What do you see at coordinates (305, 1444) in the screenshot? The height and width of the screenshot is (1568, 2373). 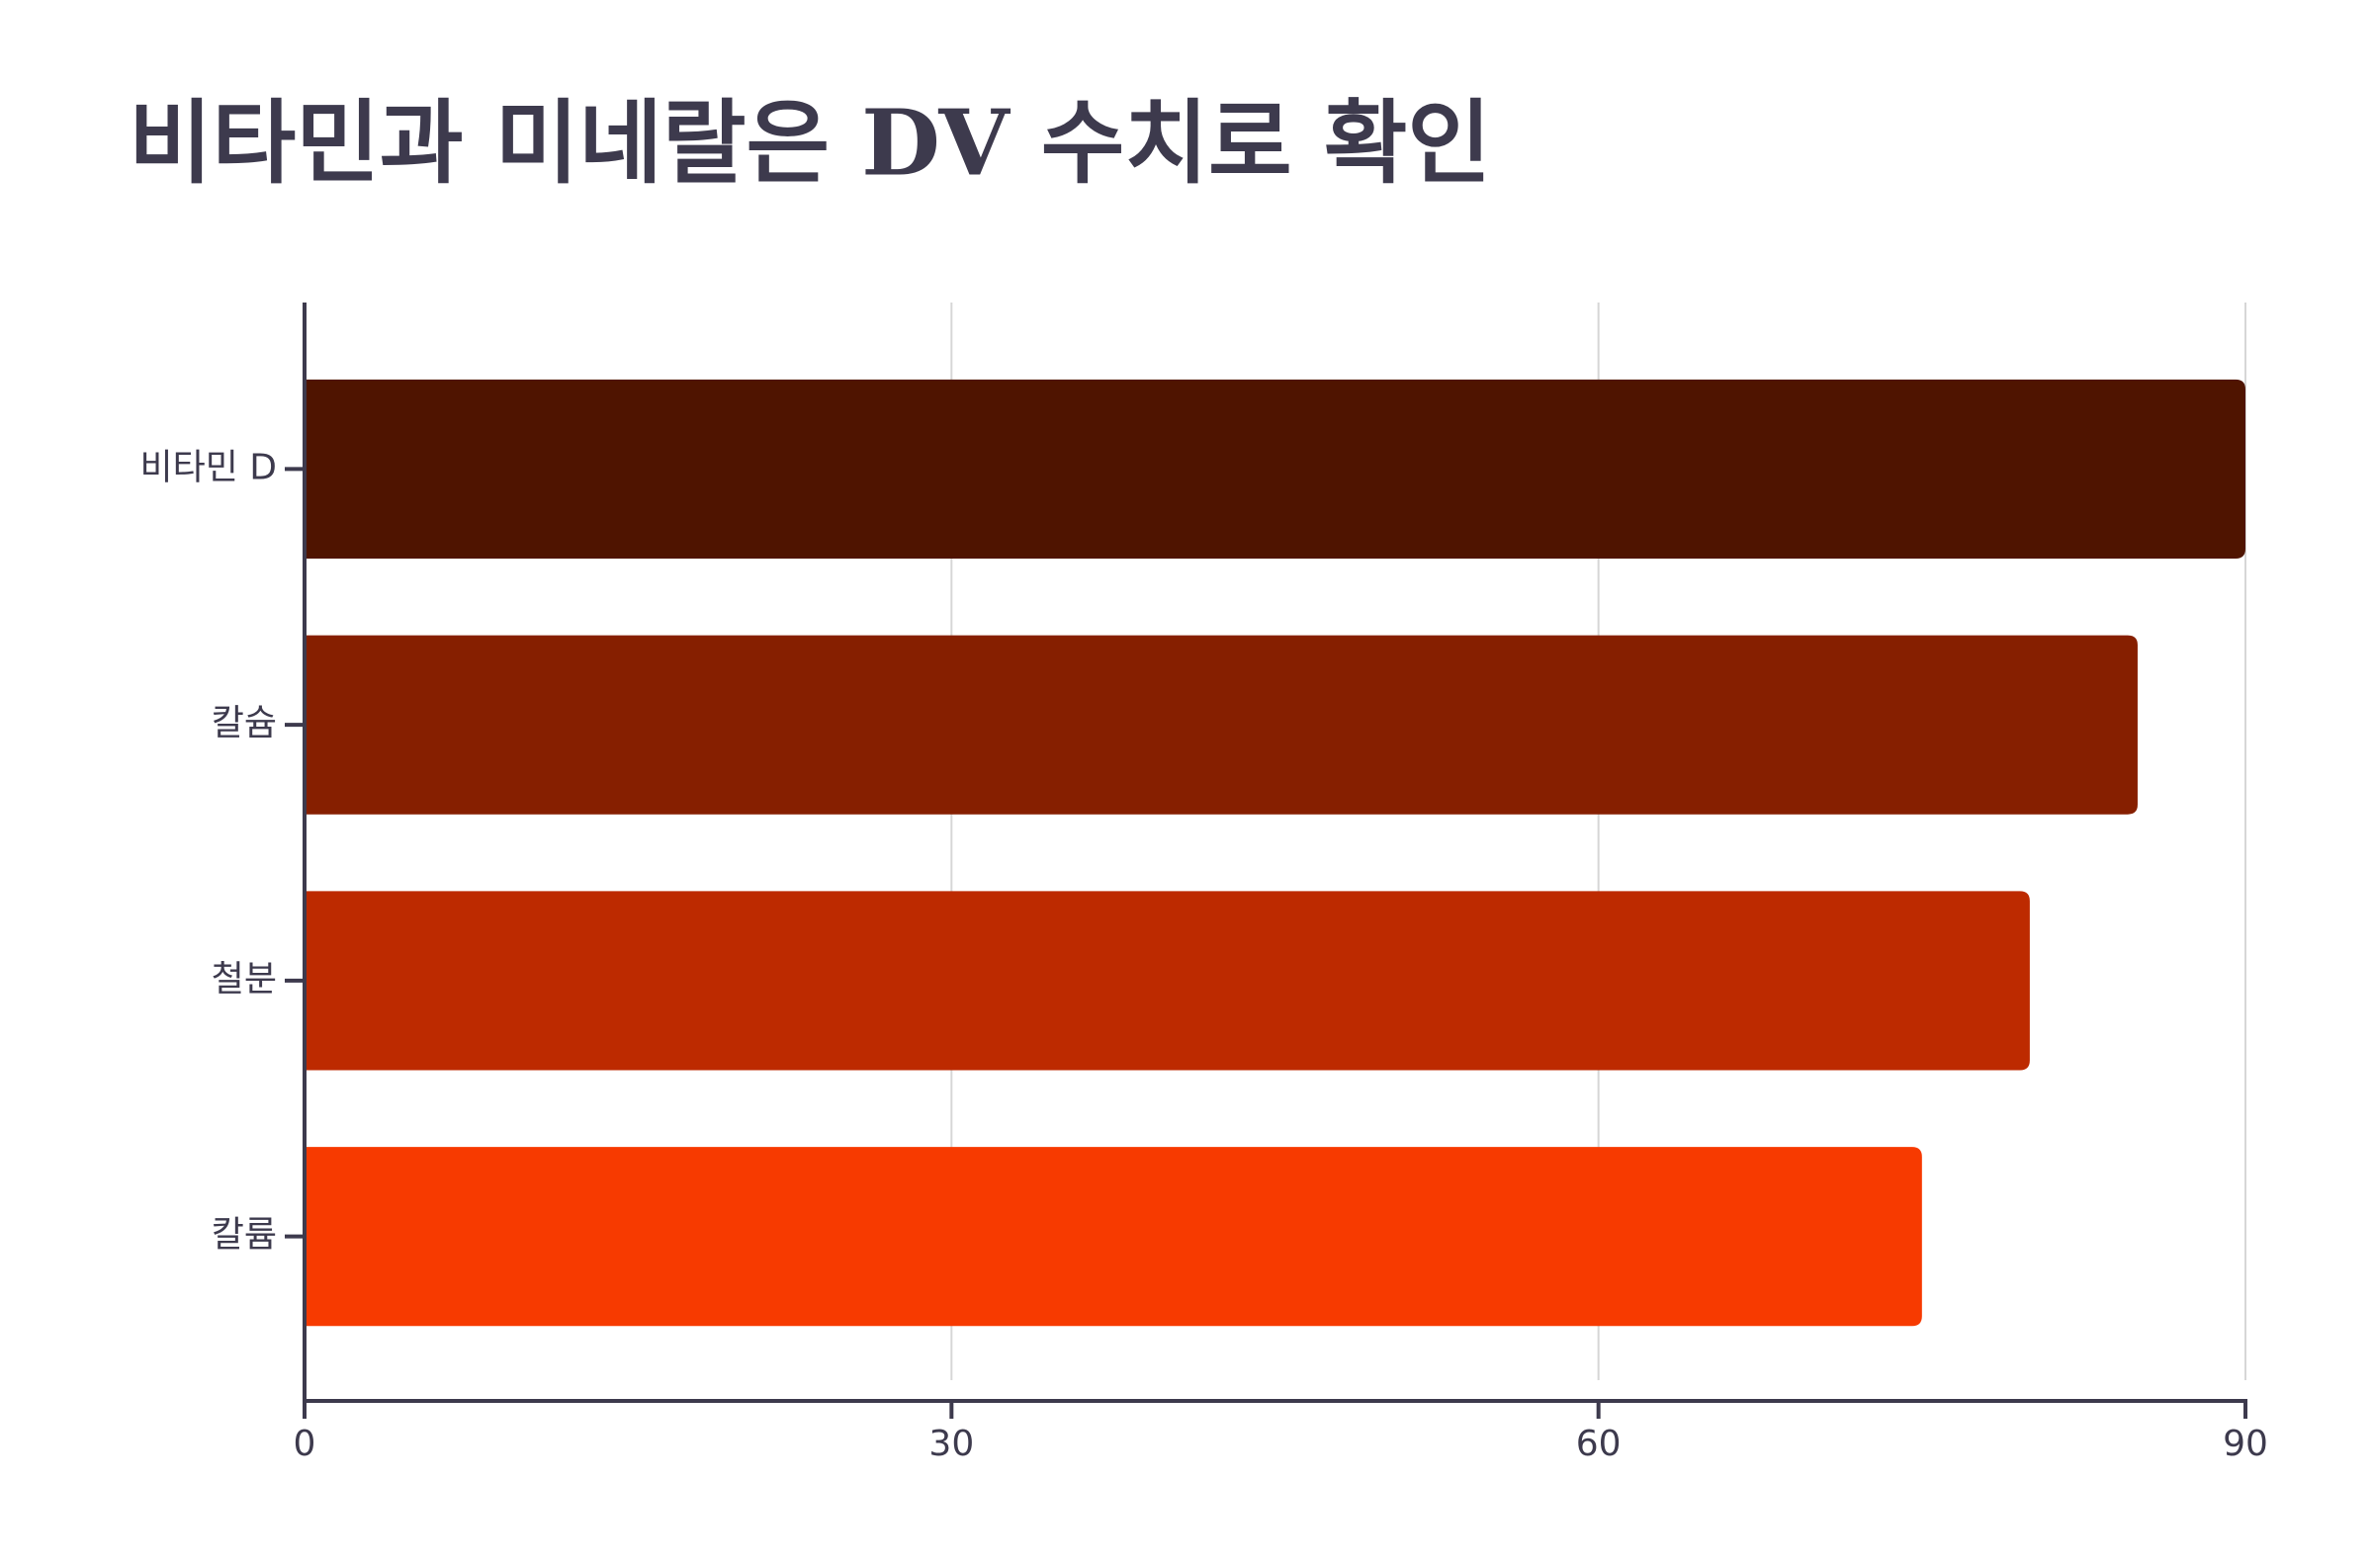 I see `x-tick-label: 0` at bounding box center [305, 1444].